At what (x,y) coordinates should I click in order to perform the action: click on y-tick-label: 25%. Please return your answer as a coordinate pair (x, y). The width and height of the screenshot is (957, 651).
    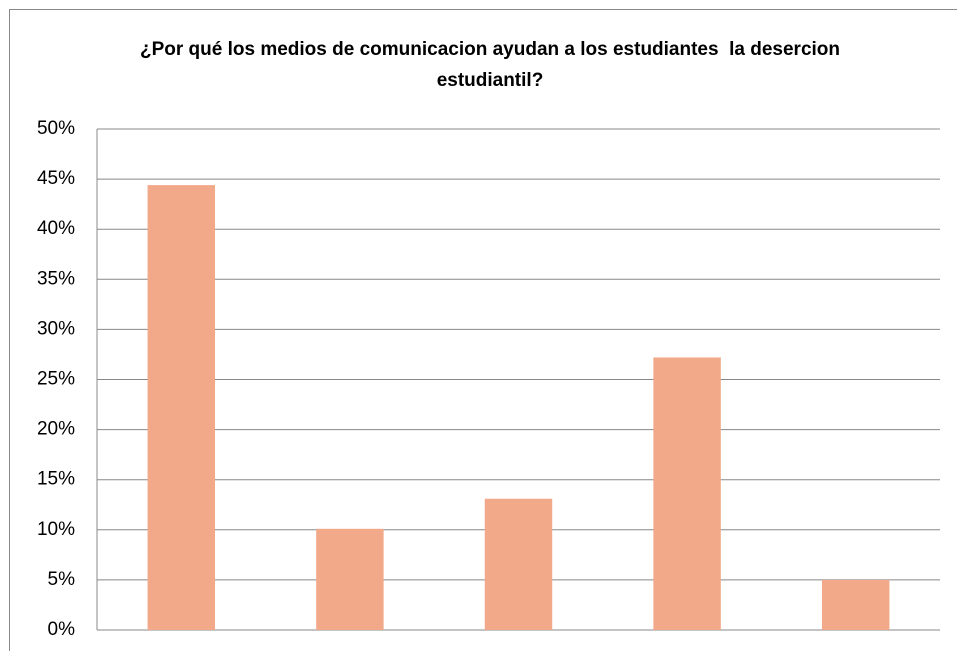
    Looking at the image, I should click on (56, 379).